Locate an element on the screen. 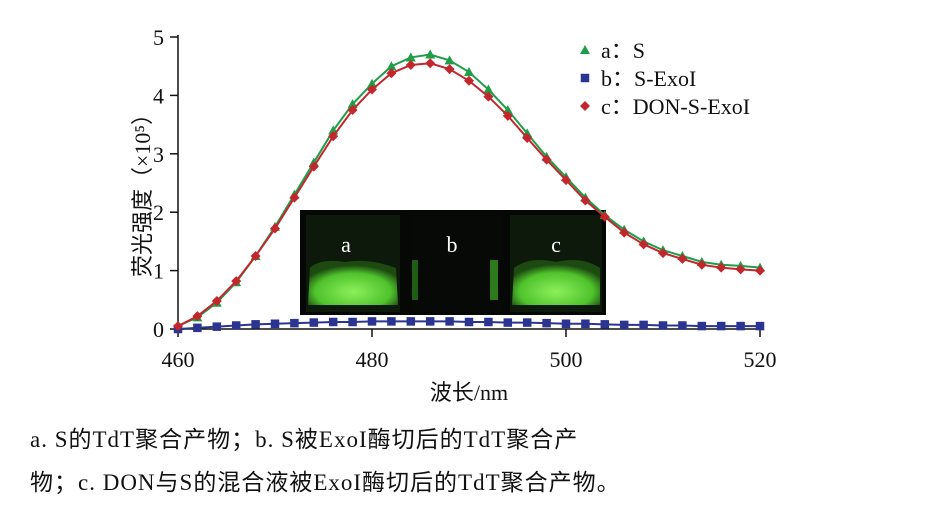 Image resolution: width=952 pixels, height=510 pixels. y-tick-label: 3 is located at coordinates (158, 154).